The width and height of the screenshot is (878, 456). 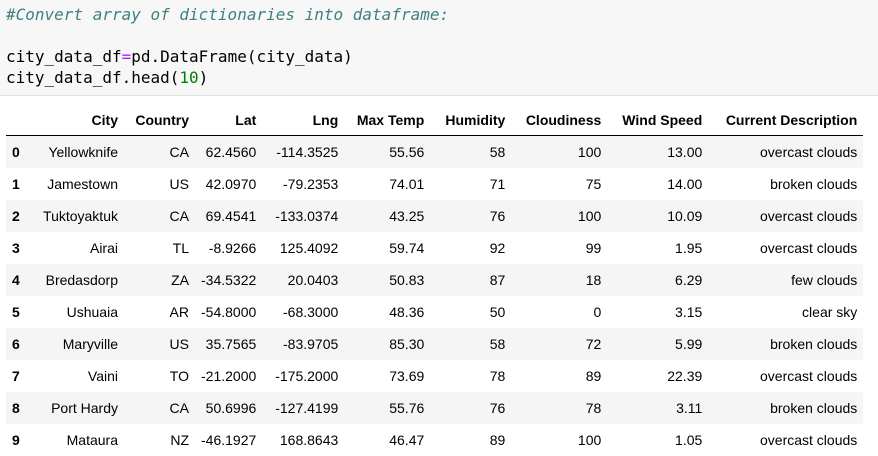 I want to click on column-header-max-temp: Max Temp, so click(x=387, y=120).